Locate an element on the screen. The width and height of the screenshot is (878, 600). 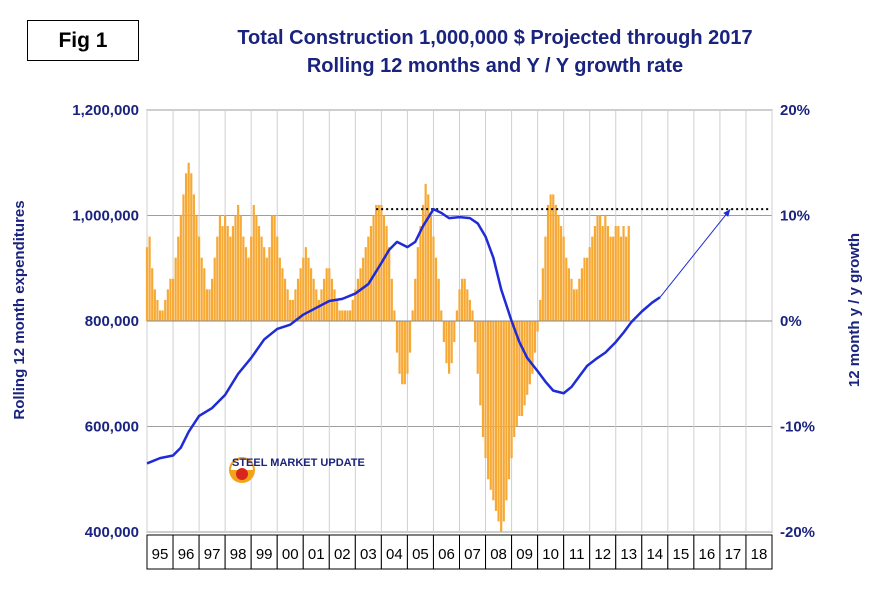
x-tick-label: 09 is located at coordinates (524, 554).